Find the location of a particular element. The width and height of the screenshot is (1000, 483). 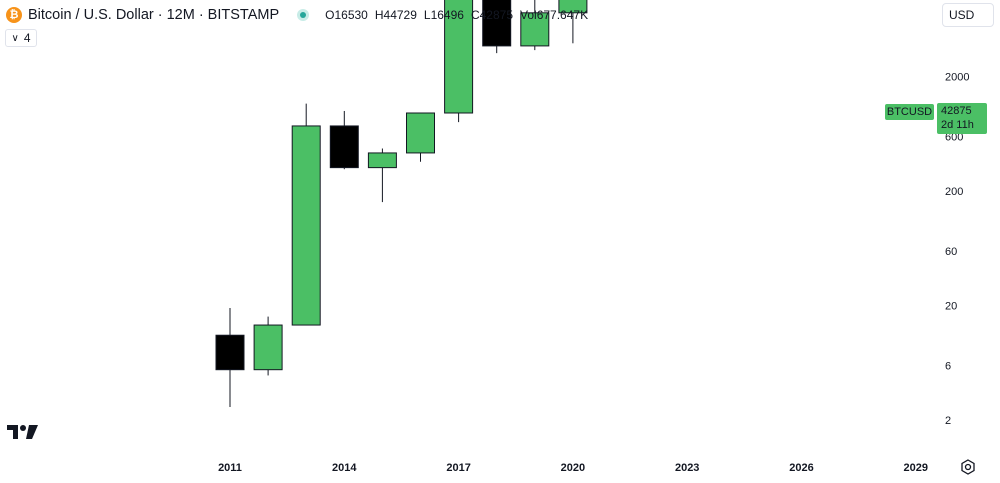

last-price-label: 42875 2d 11h is located at coordinates (962, 118).